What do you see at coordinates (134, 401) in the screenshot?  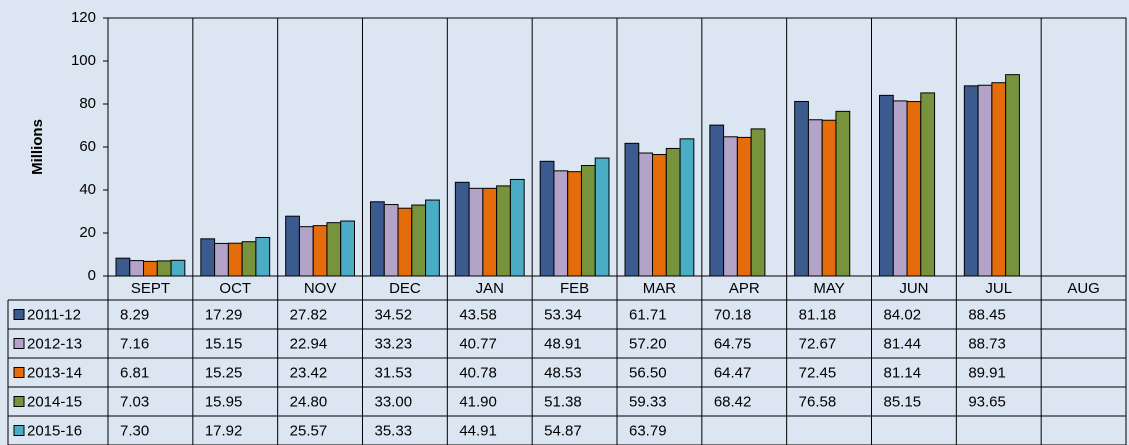 I see `table-cell: 7.03` at bounding box center [134, 401].